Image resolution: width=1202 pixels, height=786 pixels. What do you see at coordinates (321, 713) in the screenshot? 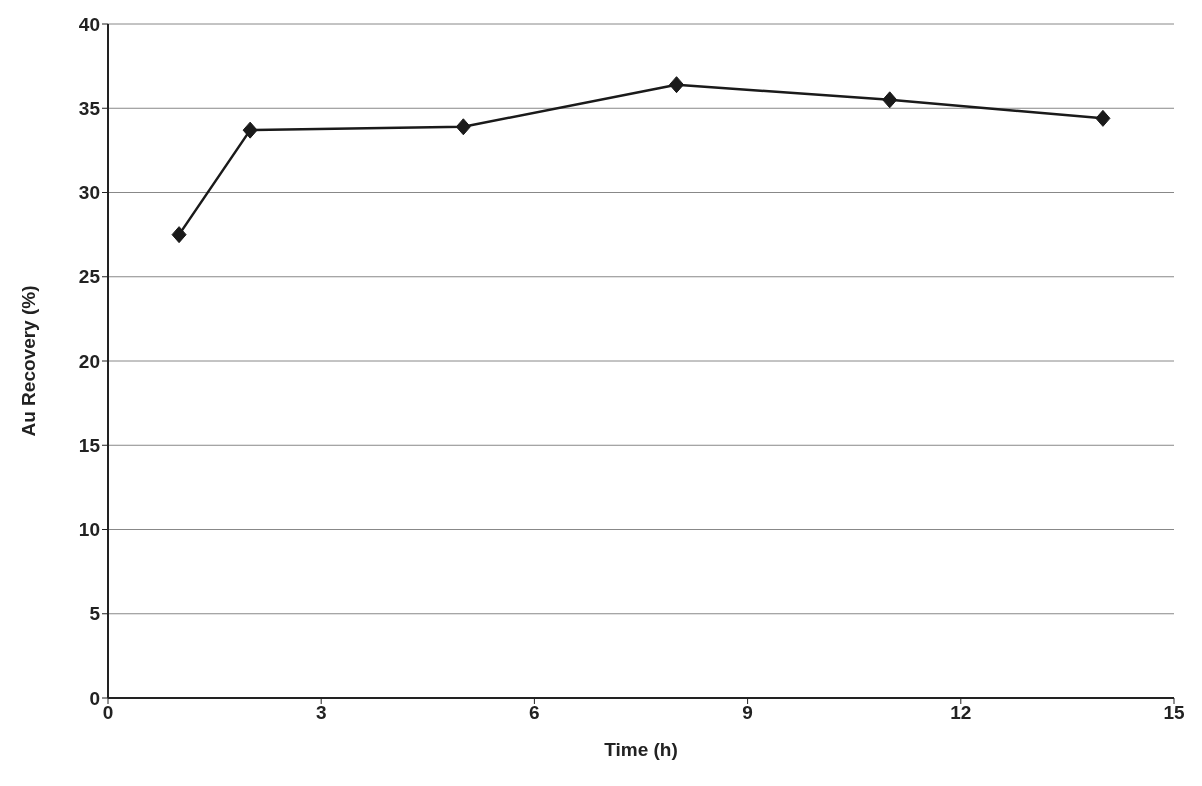
I see `x-tick-label: 3` at bounding box center [321, 713].